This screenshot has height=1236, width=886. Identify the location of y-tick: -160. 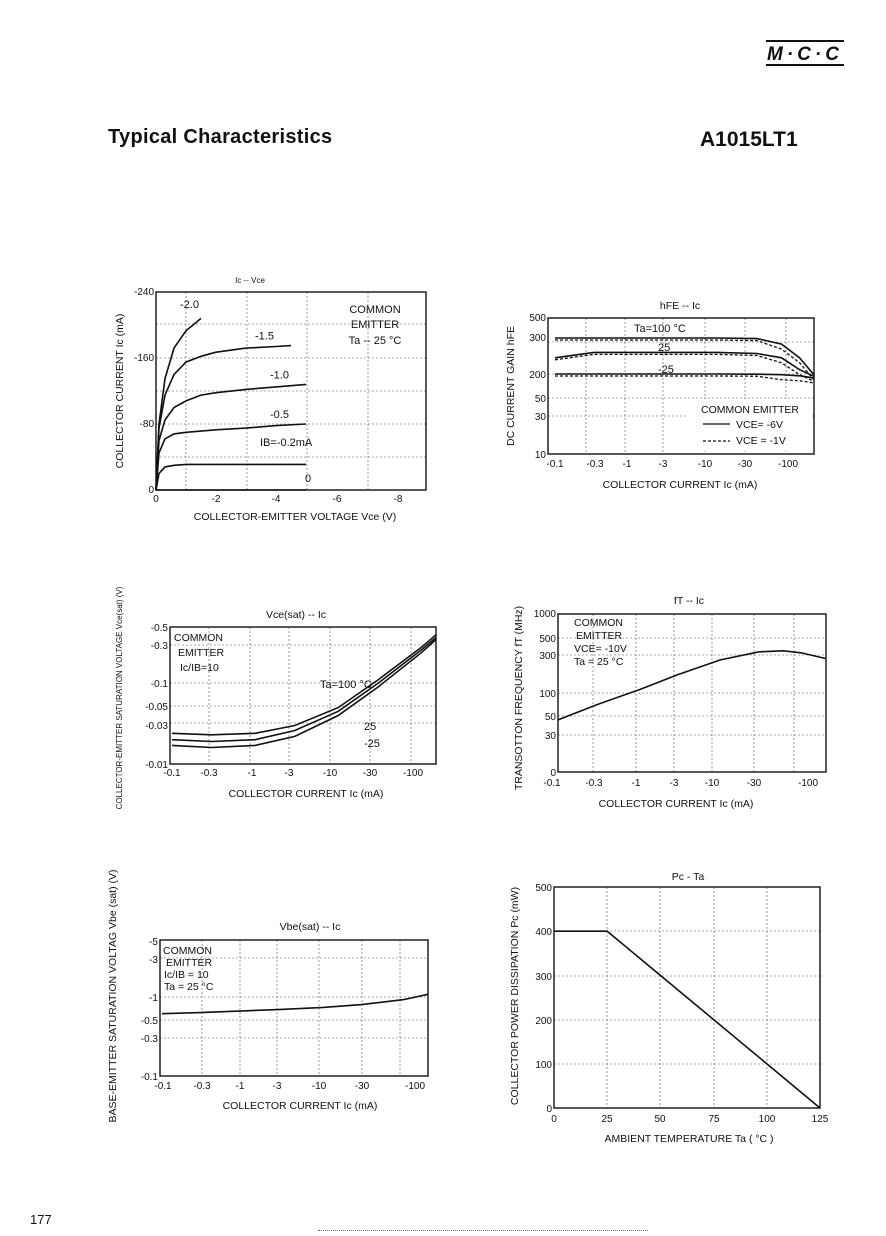
(144, 358).